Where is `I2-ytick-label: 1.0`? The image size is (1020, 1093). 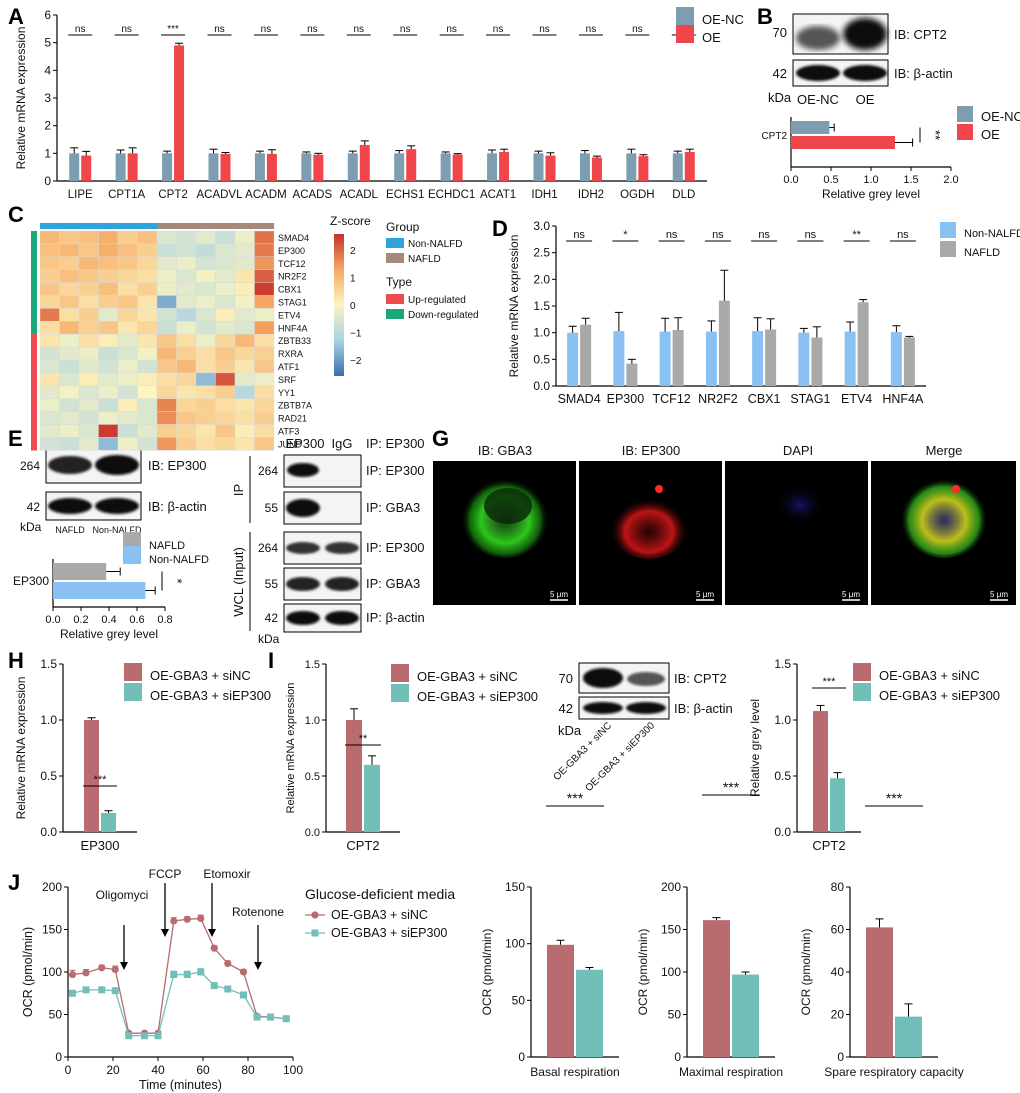 I2-ytick-label: 1.0 is located at coordinates (782, 720).